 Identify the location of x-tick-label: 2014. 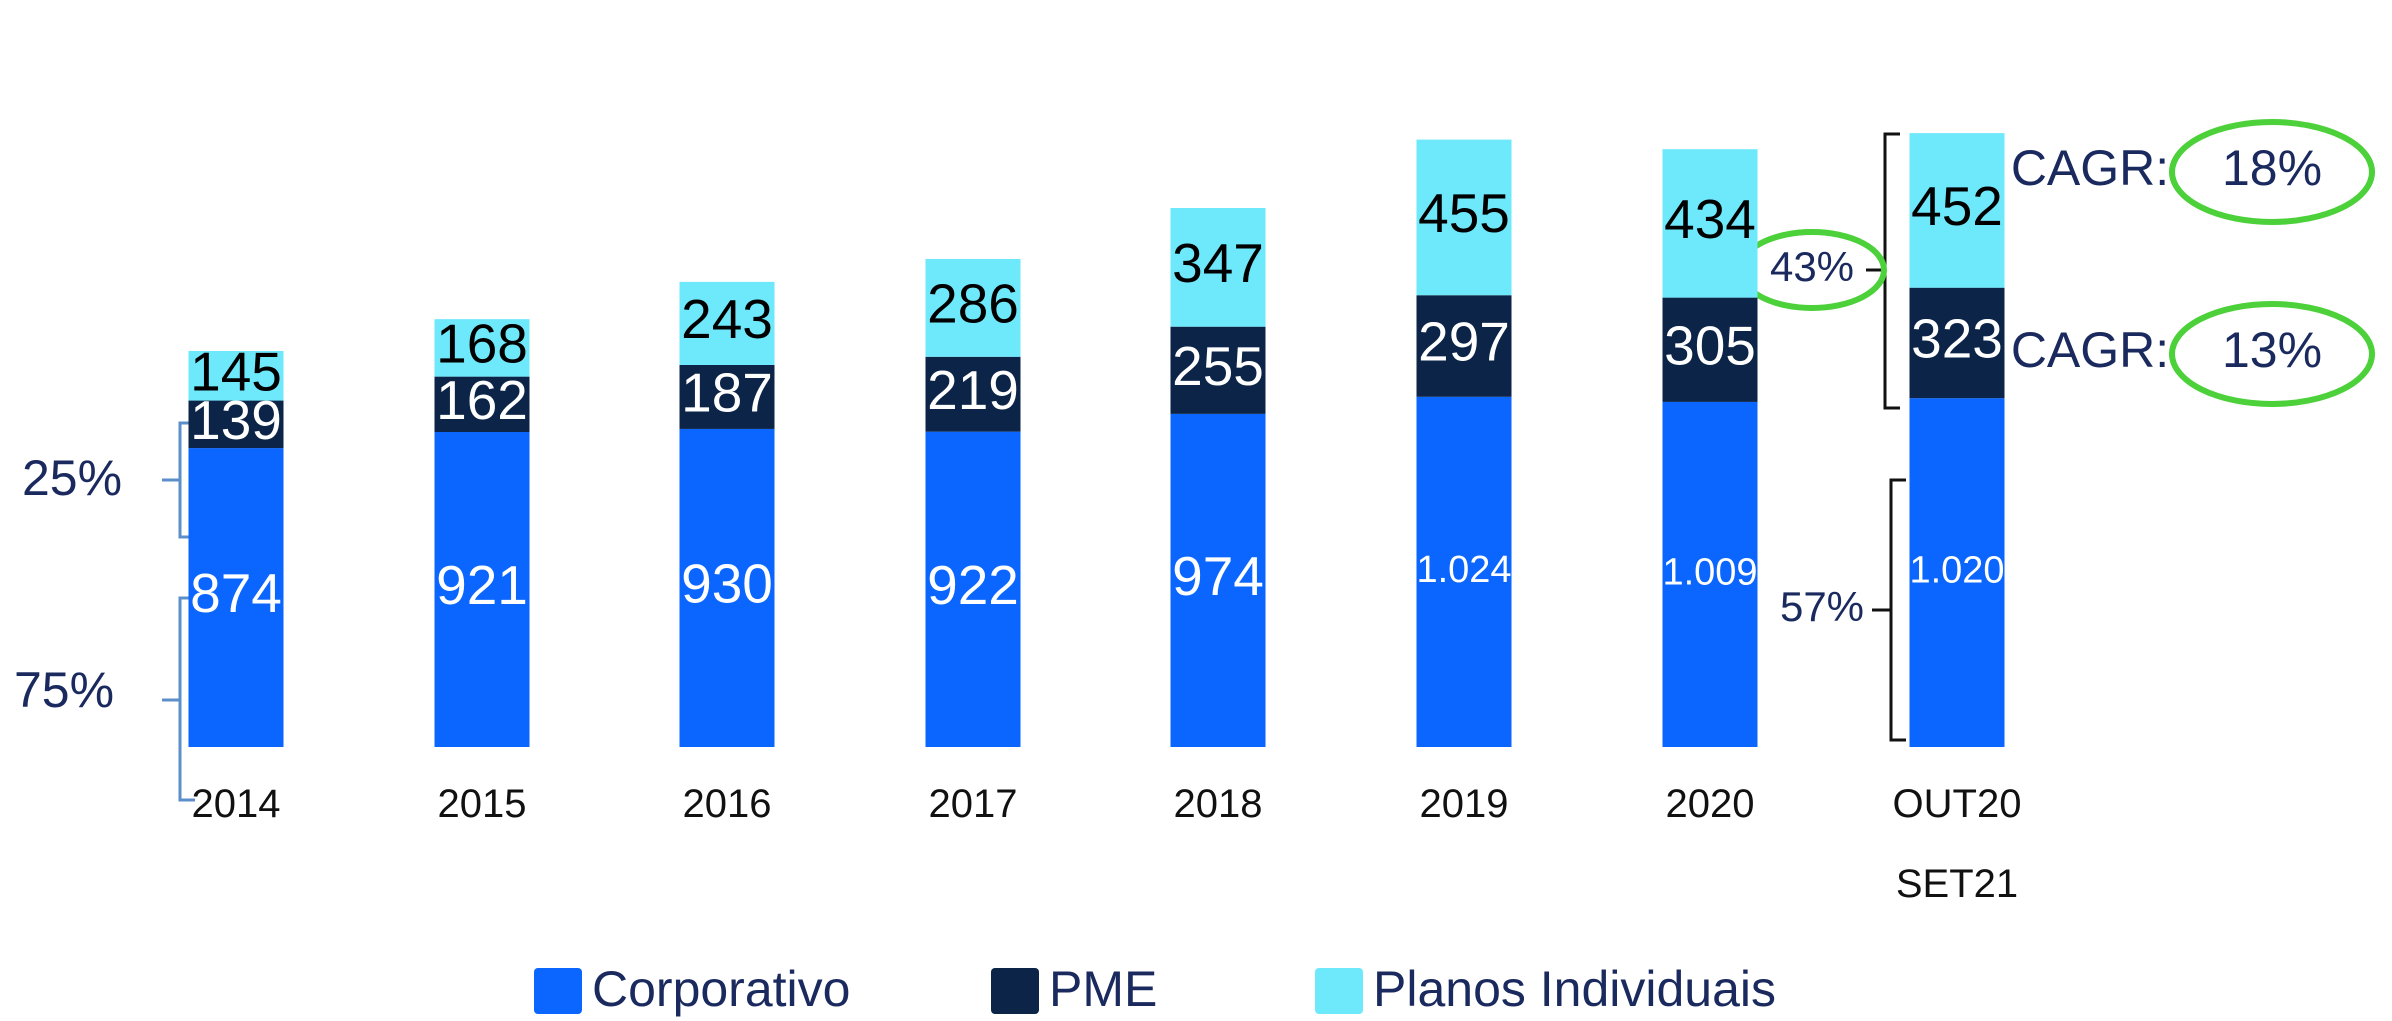
(236, 804).